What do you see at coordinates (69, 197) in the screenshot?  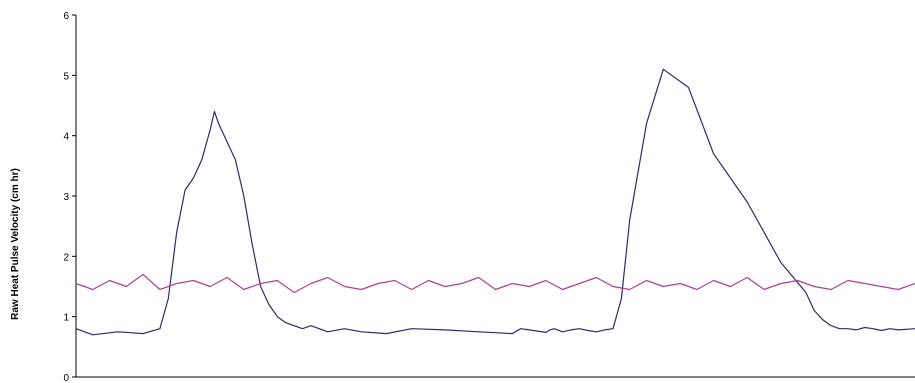 I see `y-ticks: 0 1 2 3 4 5 6` at bounding box center [69, 197].